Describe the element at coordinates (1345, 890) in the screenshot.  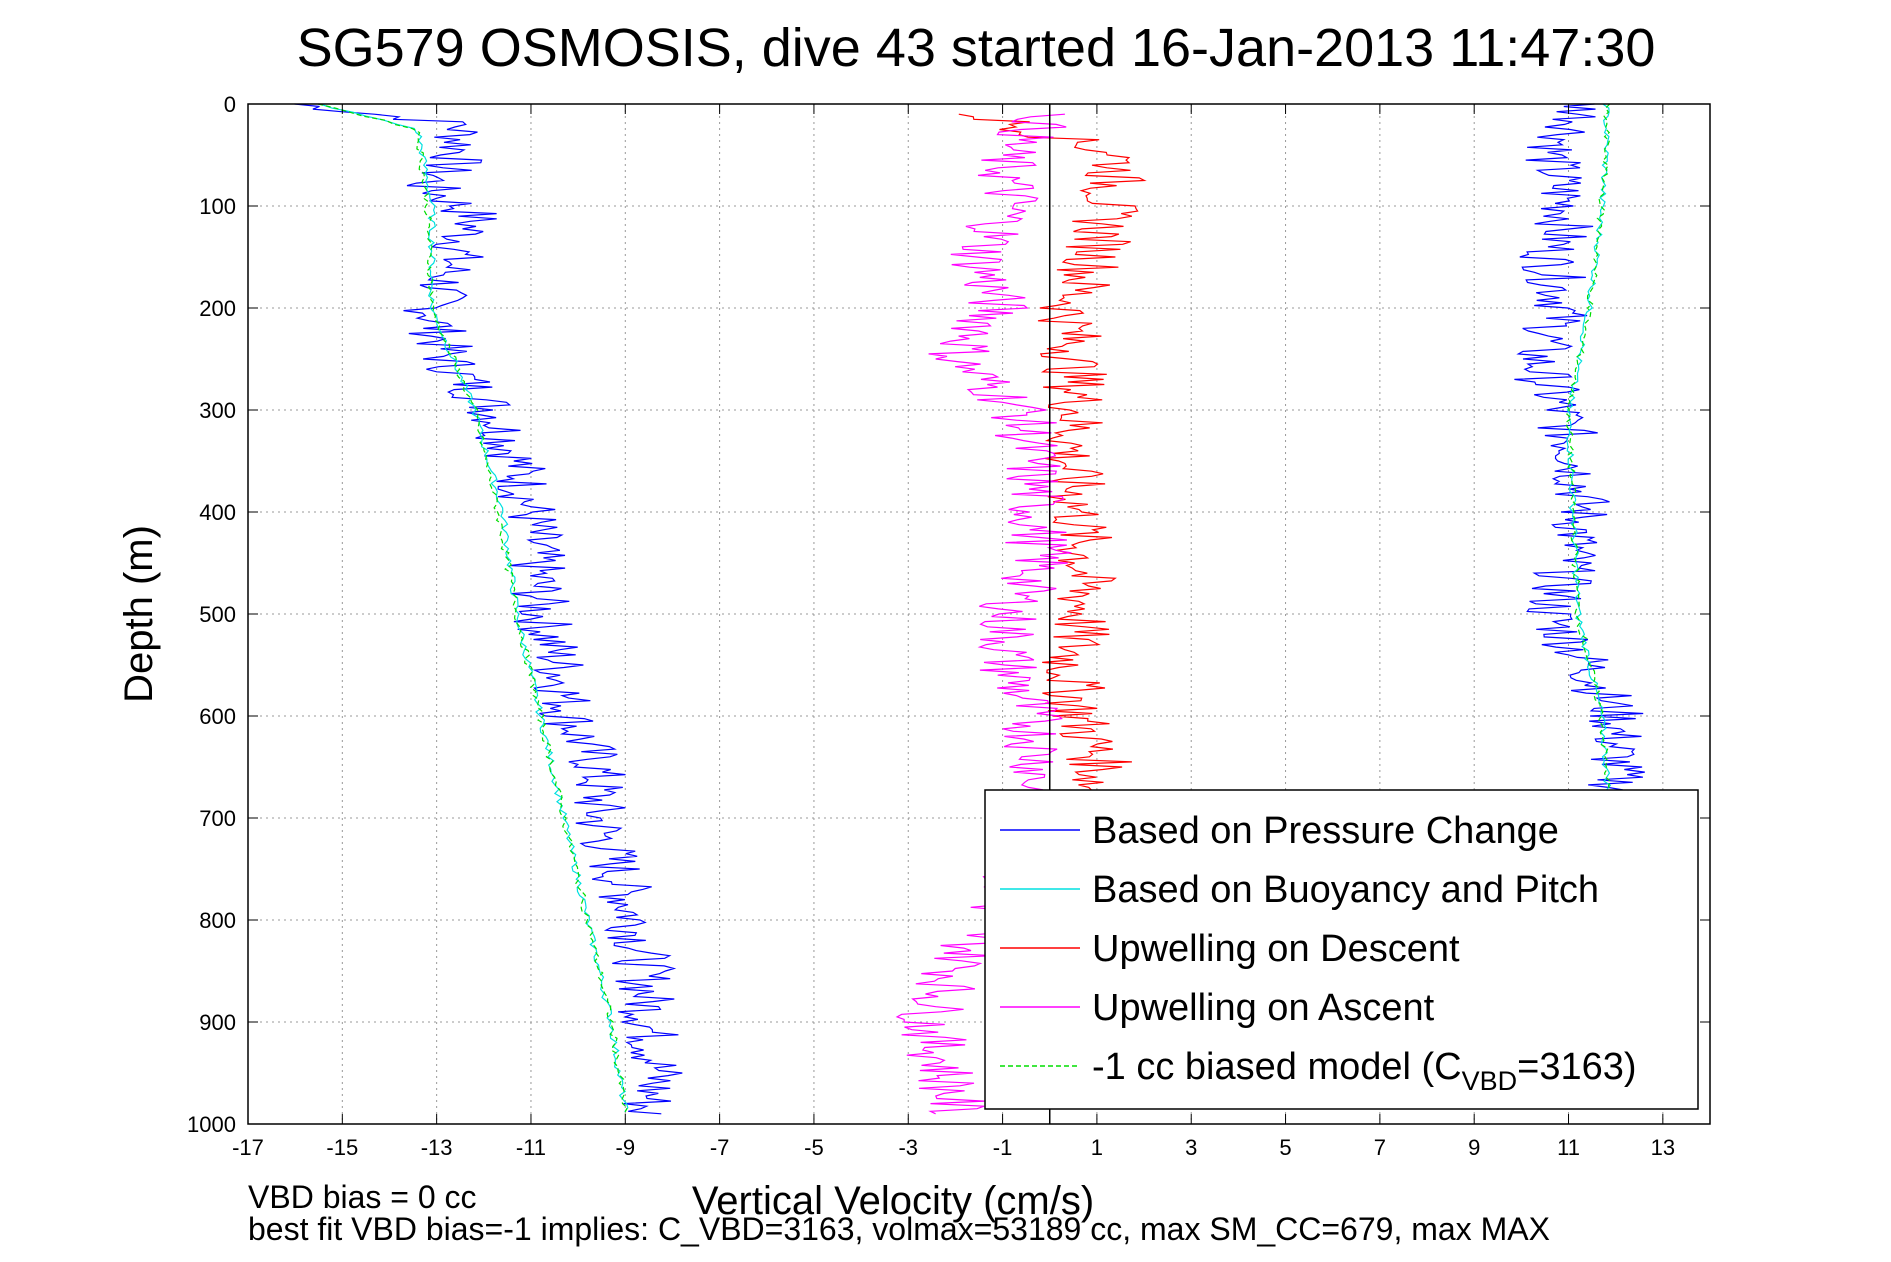
I see `legend-label: Based on Buoyancy and Pitch` at that location.